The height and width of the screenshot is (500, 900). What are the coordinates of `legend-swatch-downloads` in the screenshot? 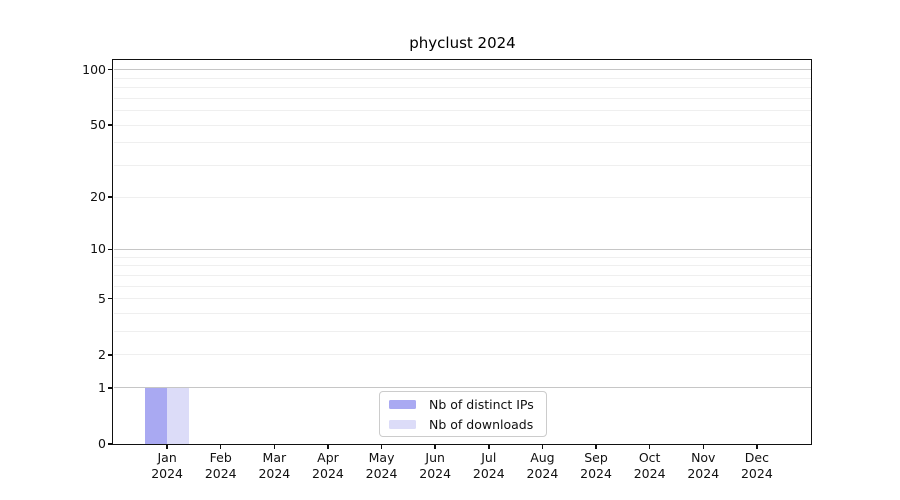 It's located at (402, 424).